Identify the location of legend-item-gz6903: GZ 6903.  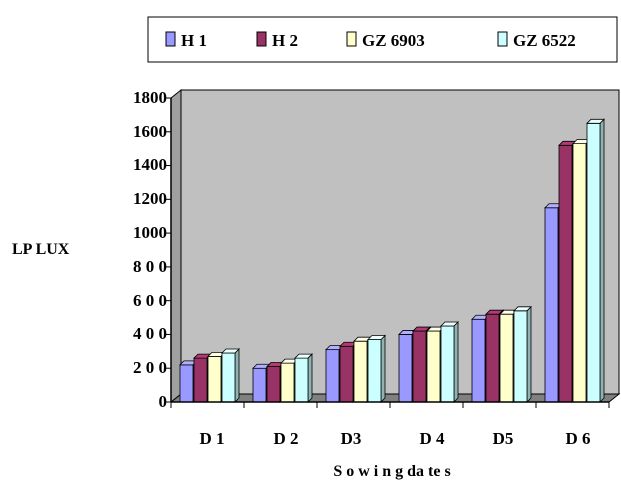
(385, 40).